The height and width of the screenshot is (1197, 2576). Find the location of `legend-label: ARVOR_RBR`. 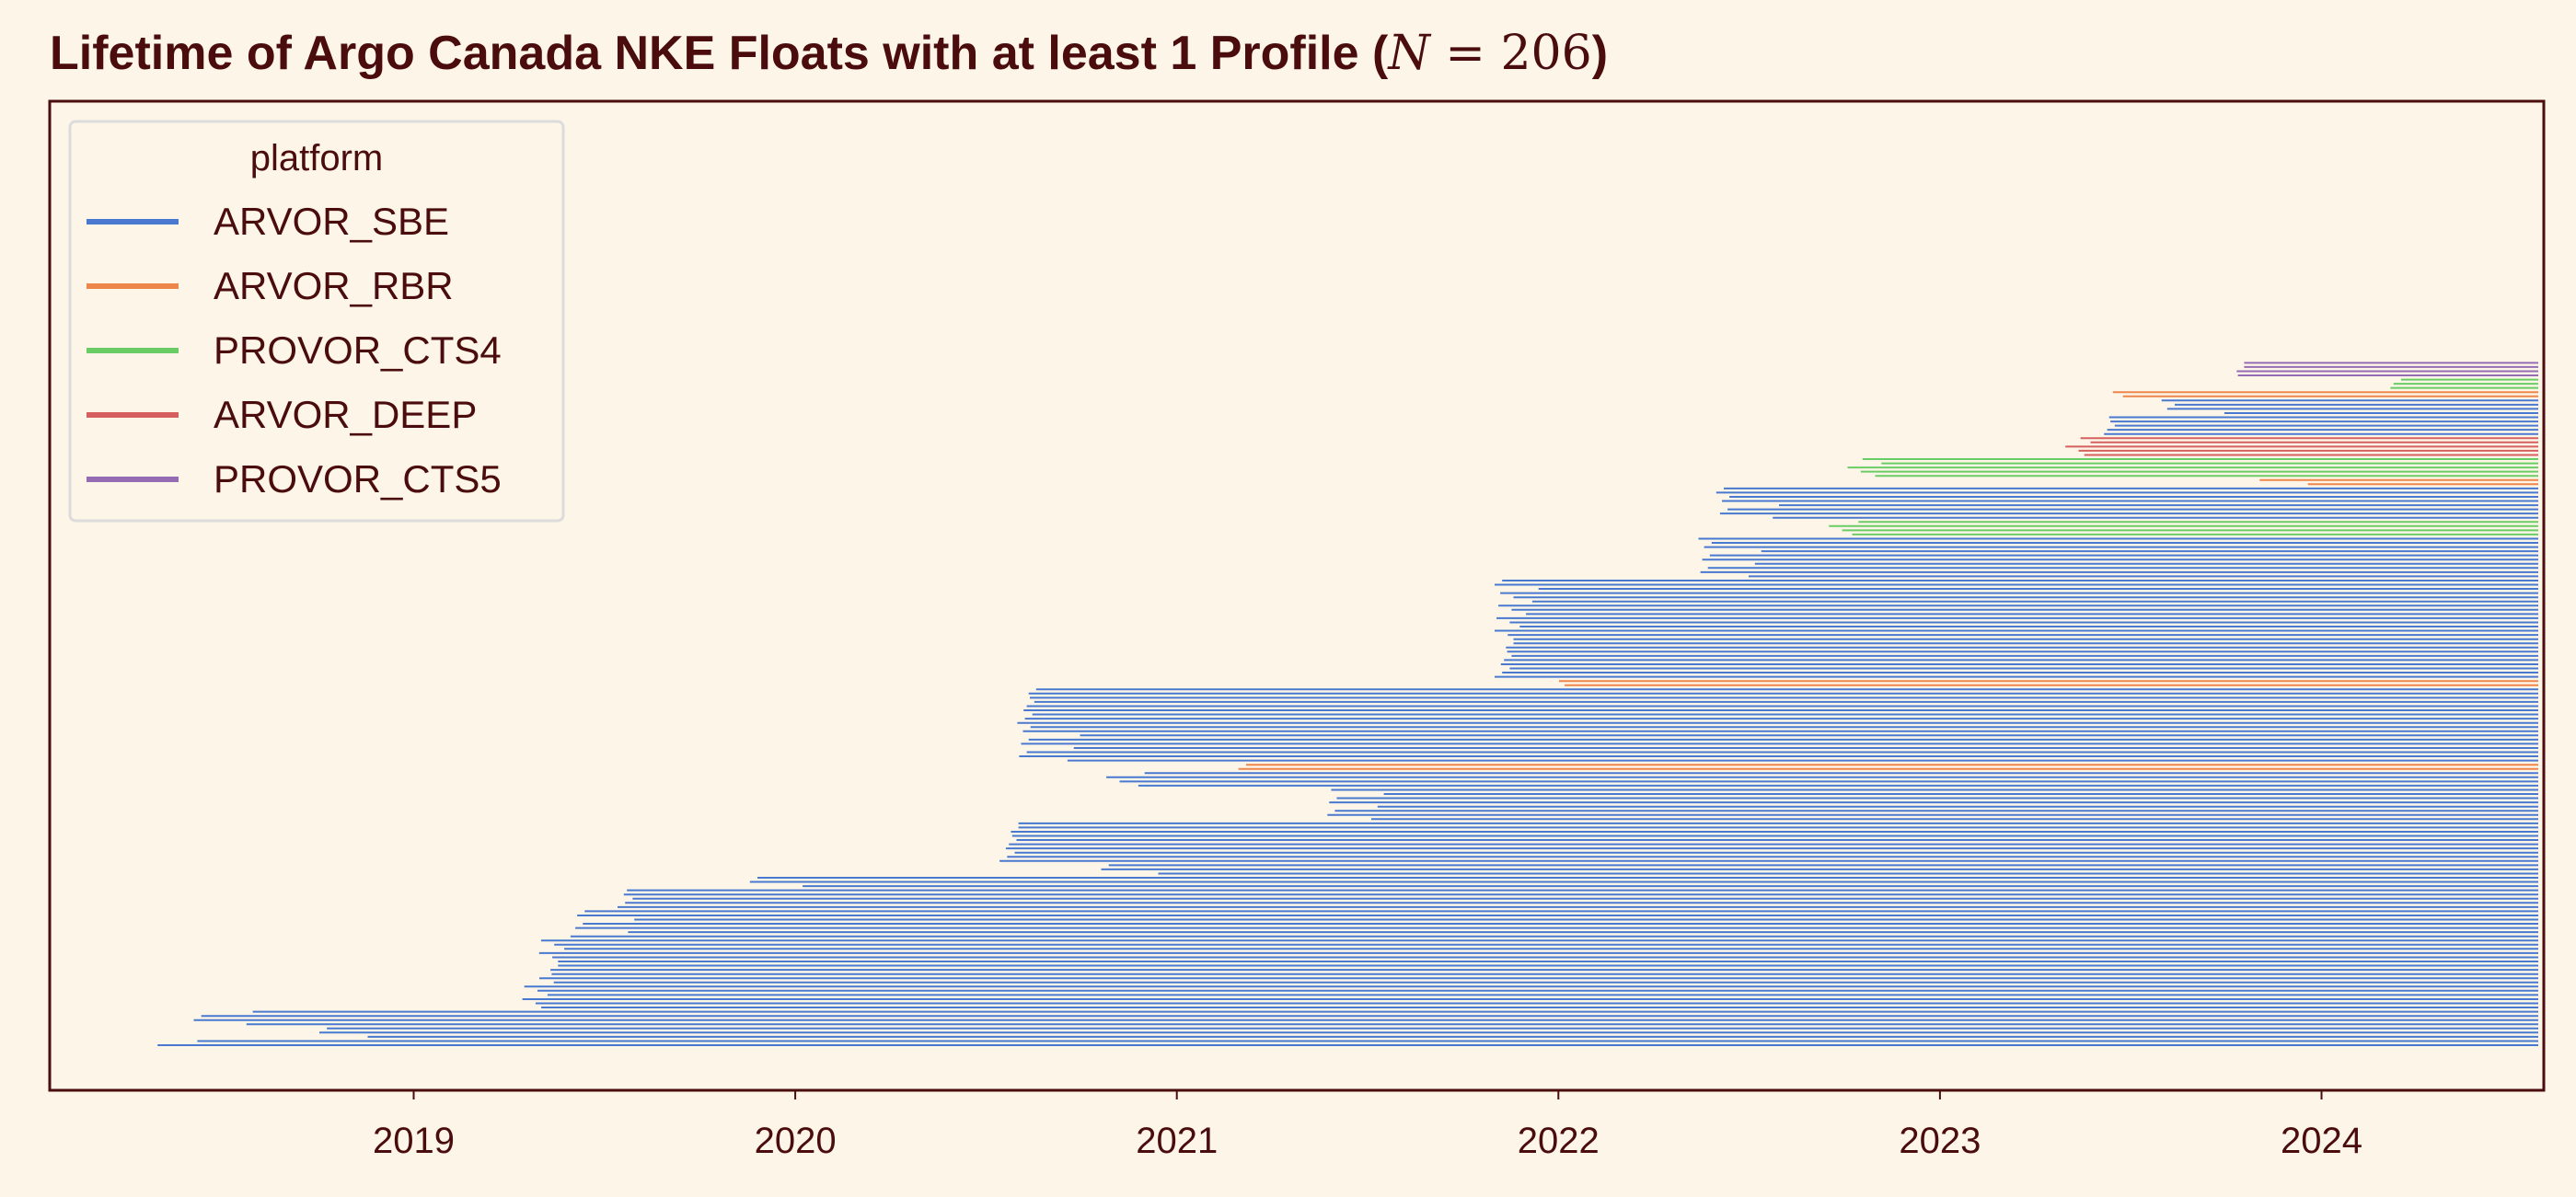

legend-label: ARVOR_RBR is located at coordinates (334, 285).